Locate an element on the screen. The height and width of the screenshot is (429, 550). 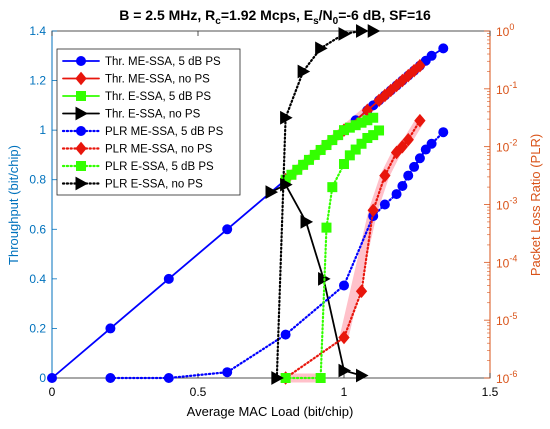
y-left-tick-label: 1.4 is located at coordinates (37, 31).